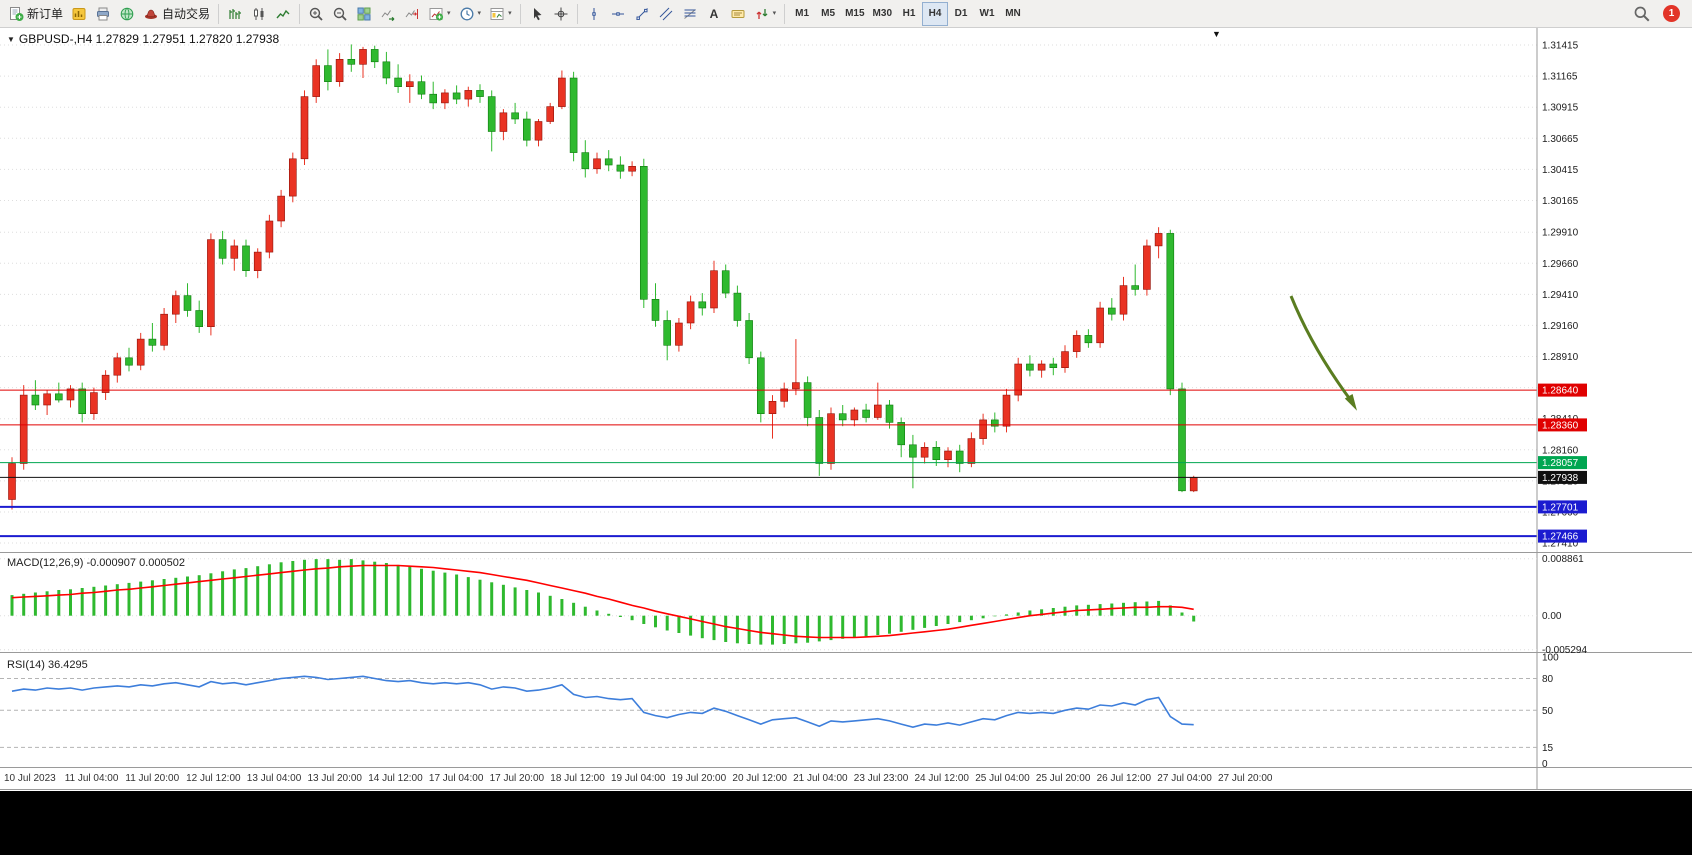 This screenshot has width=1692, height=855. What do you see at coordinates (1560, 201) in the screenshot?
I see `svg-text: 1.30165` at bounding box center [1560, 201].